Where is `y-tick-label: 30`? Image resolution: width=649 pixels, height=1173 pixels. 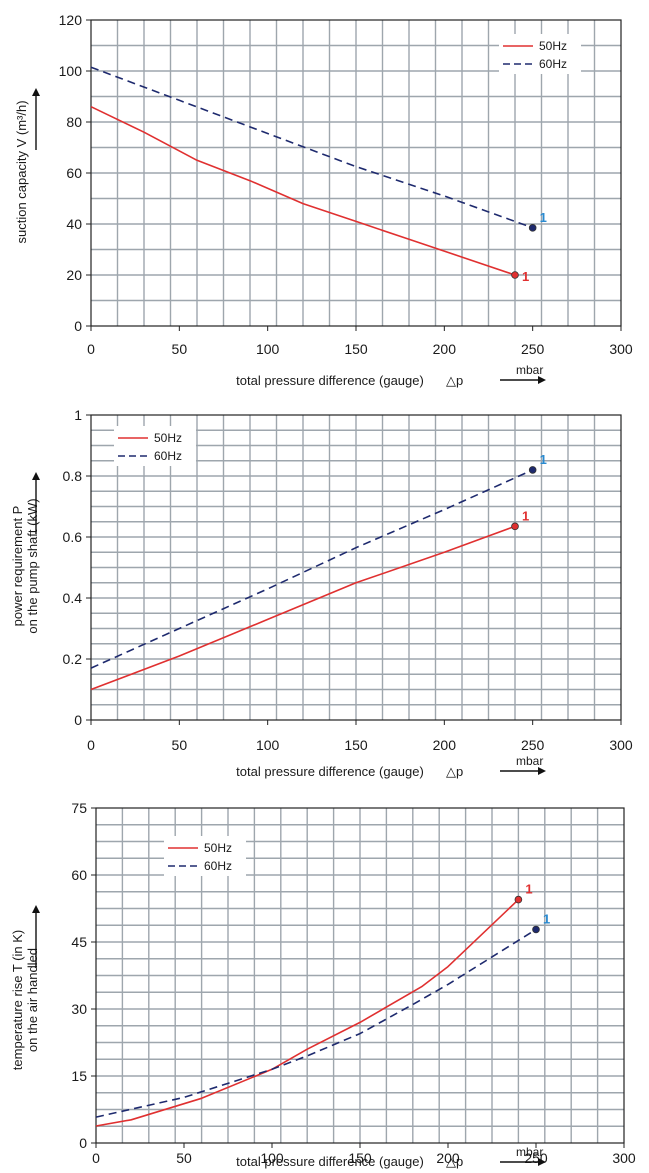
y-tick-label: 30 is located at coordinates (79, 1009).